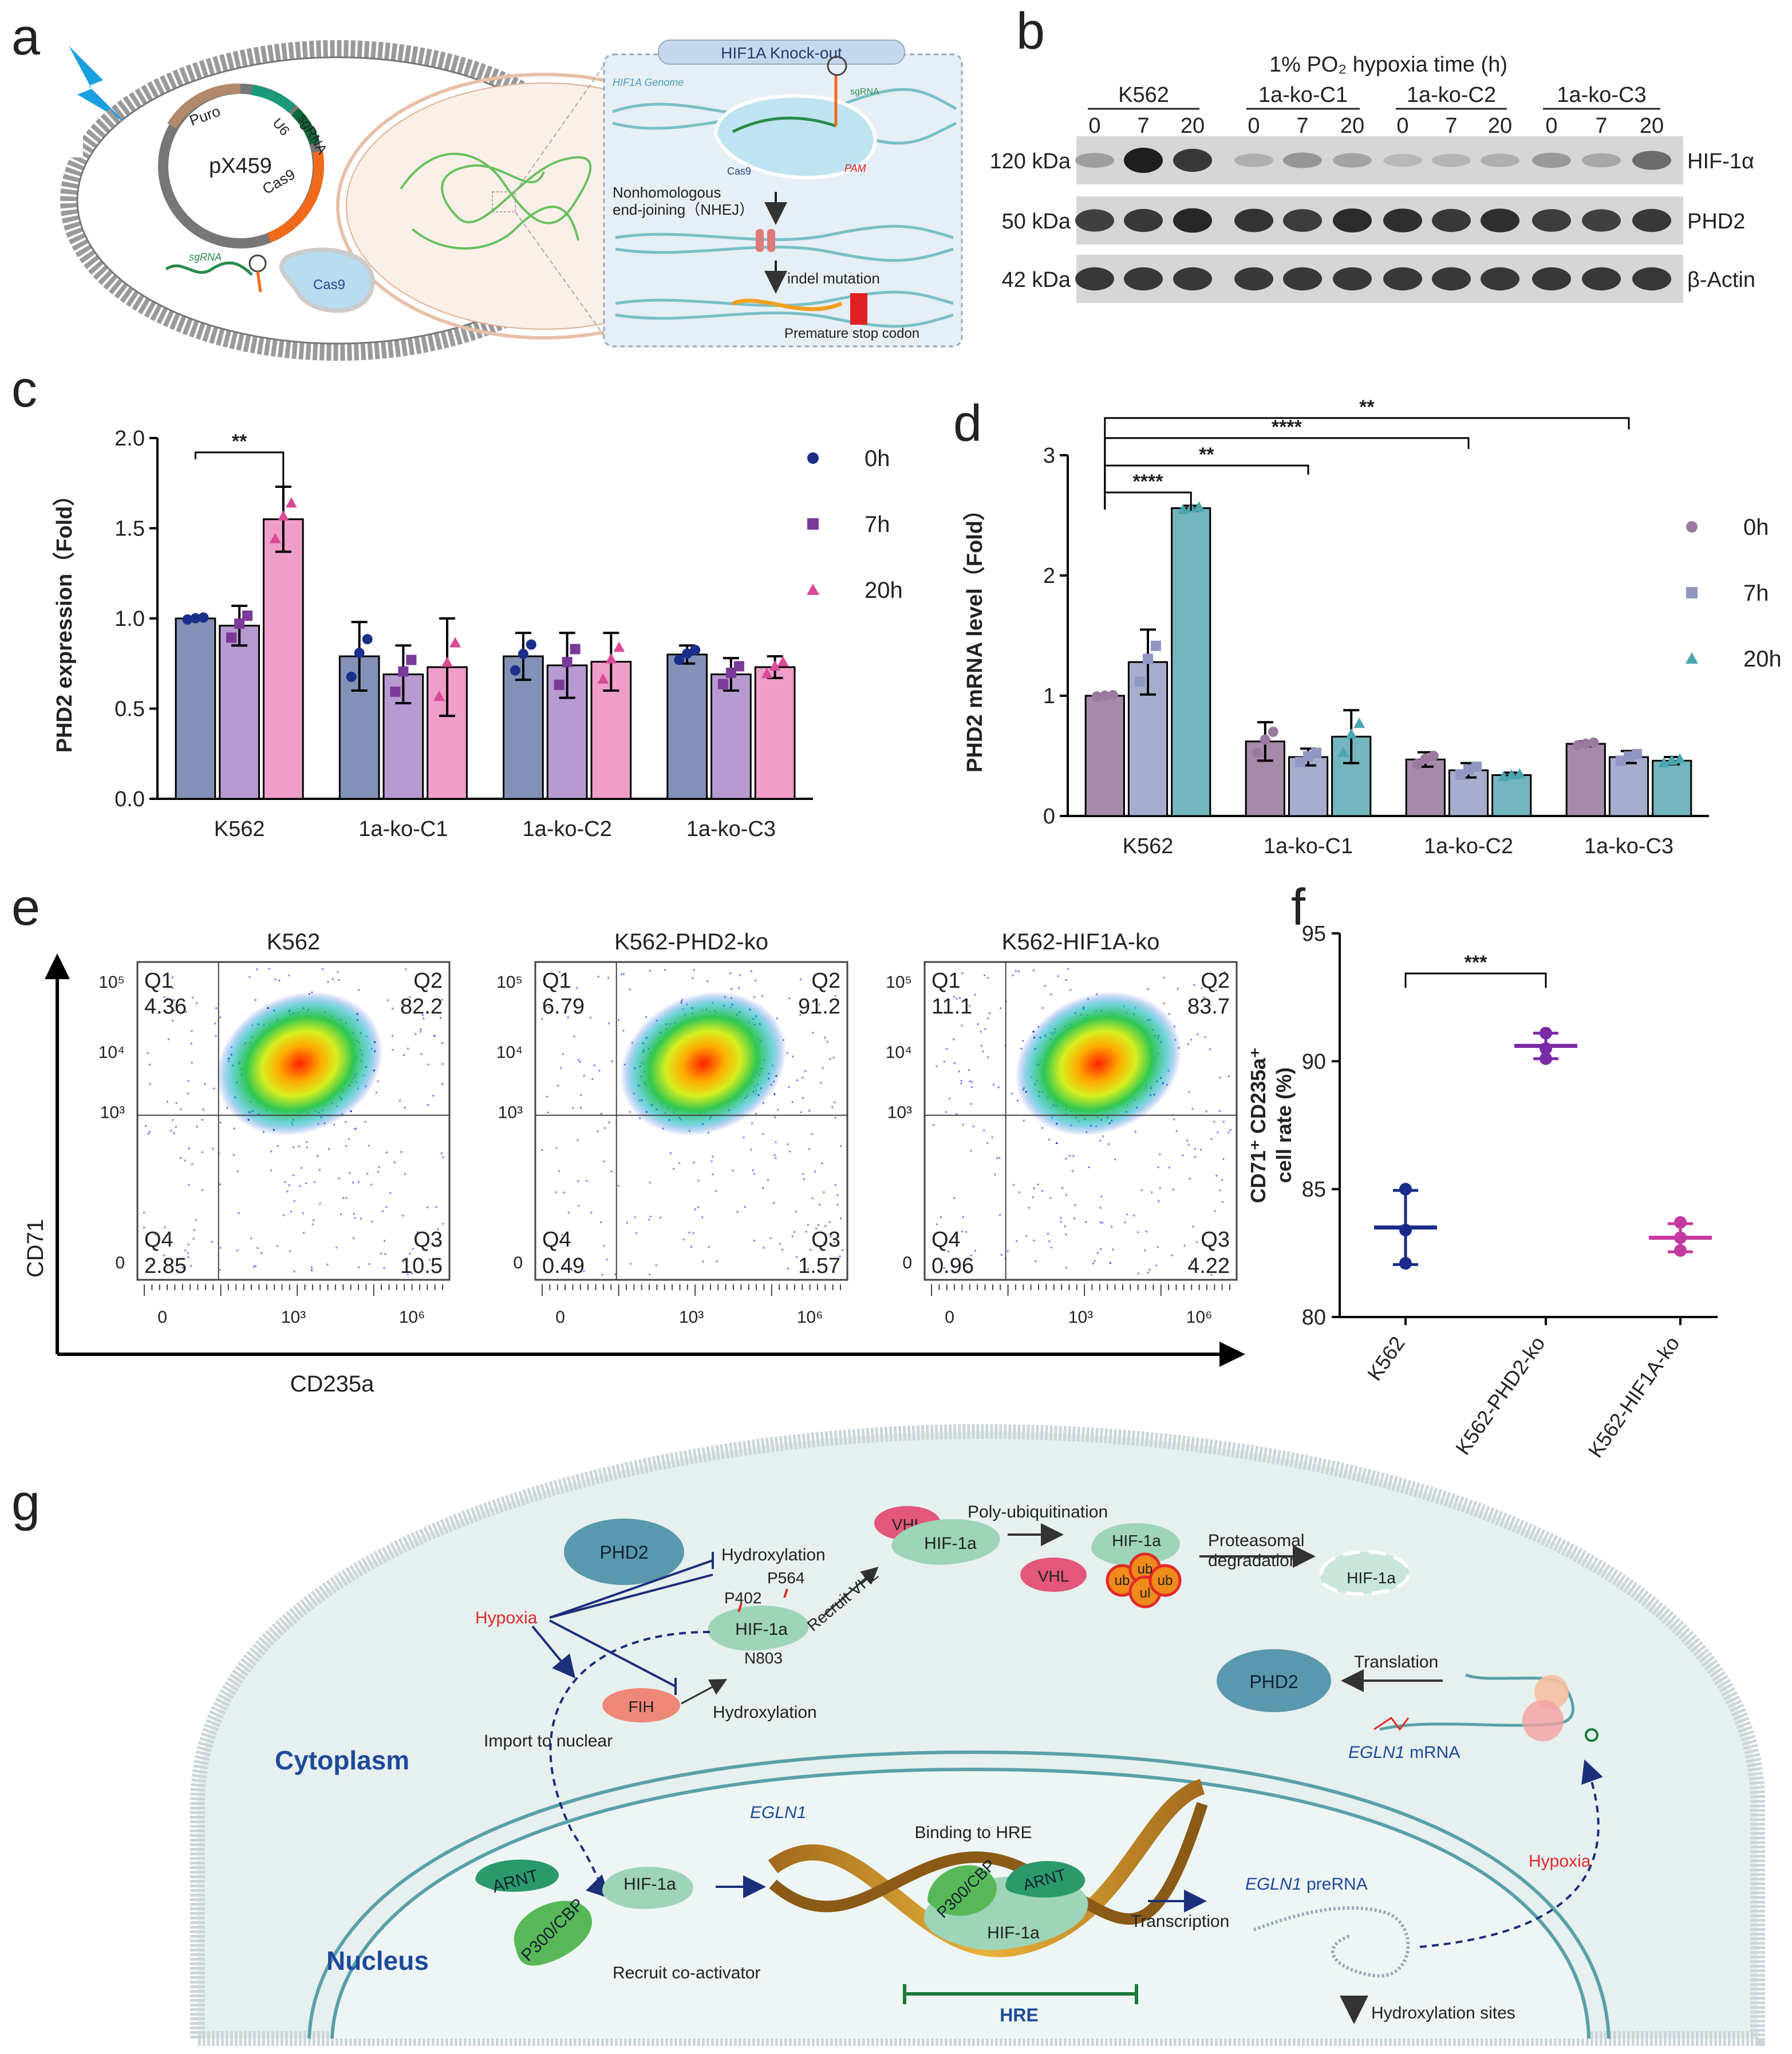 This screenshot has width=1792, height=2054. I want to click on stop-codon-block, so click(859, 309).